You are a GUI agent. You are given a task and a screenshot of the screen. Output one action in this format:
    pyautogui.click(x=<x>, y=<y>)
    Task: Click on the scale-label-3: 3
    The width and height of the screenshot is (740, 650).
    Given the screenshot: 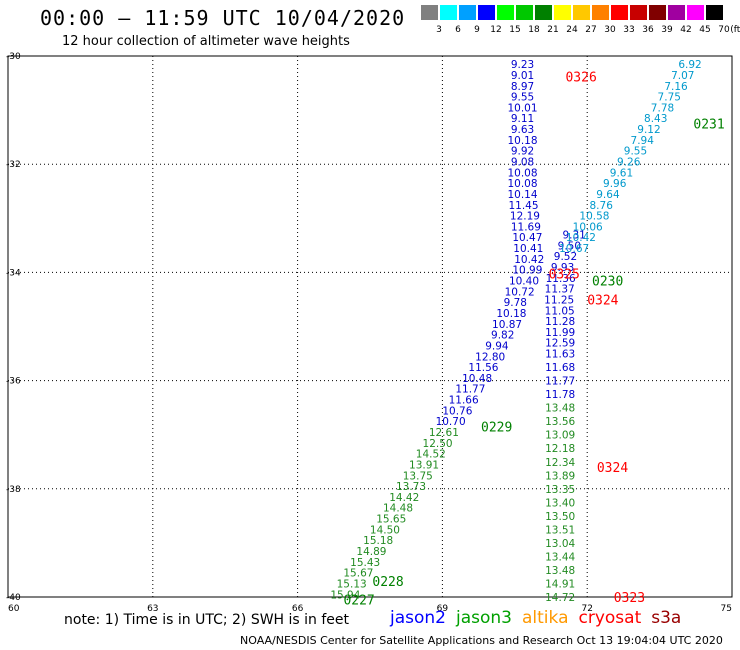 What is the action you would take?
    pyautogui.click(x=439, y=30)
    